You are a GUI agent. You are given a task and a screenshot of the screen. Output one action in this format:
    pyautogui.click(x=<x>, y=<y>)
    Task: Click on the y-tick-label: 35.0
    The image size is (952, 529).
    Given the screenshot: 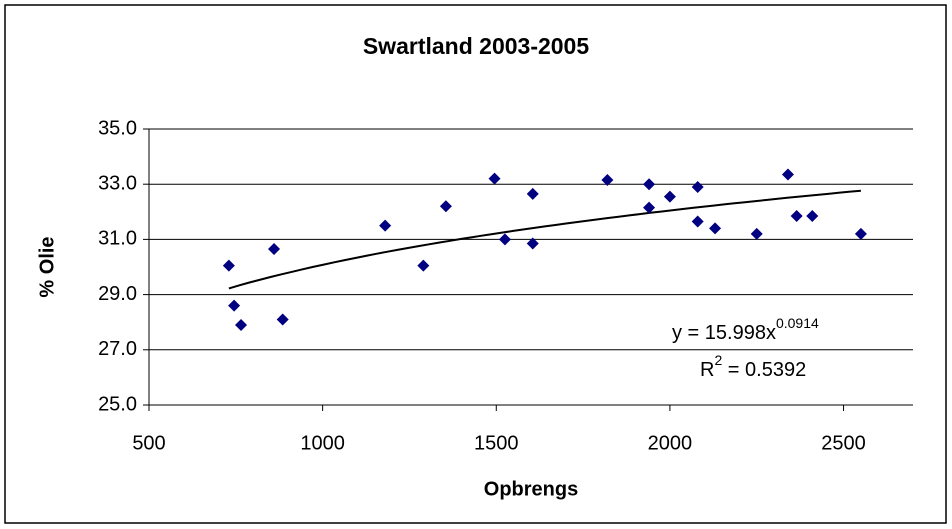 What is the action you would take?
    pyautogui.click(x=117, y=128)
    